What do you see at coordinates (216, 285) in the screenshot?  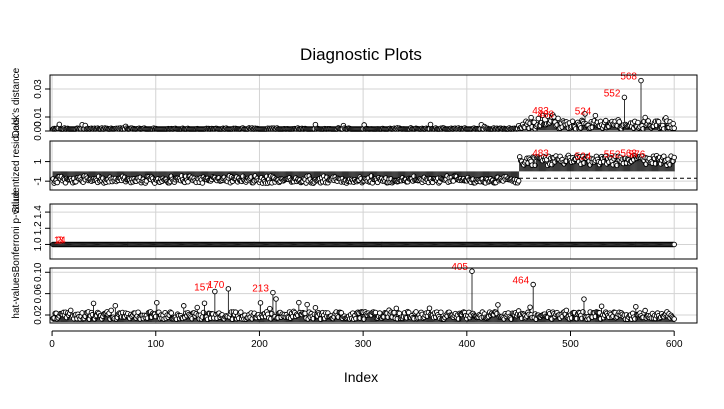 I see `point-label: 170` at bounding box center [216, 285].